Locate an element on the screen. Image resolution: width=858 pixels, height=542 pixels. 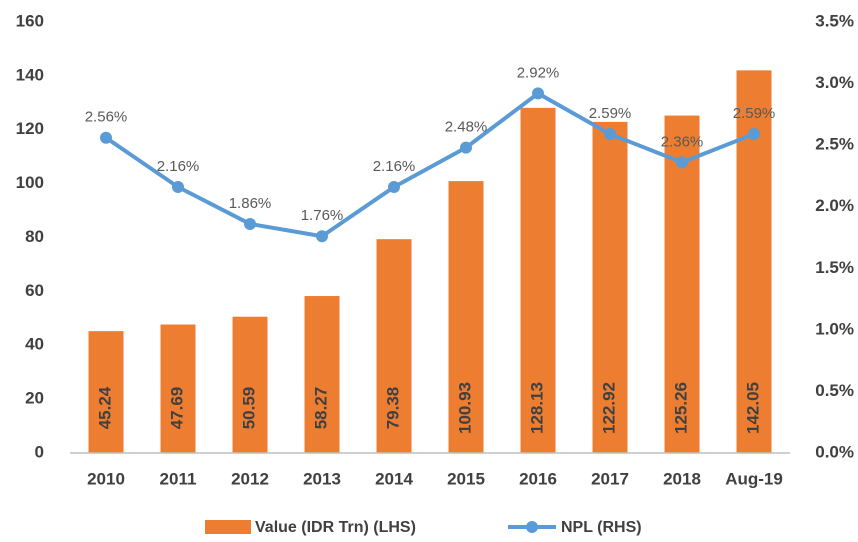
y2-tick-label: 1.0% is located at coordinates (834, 328).